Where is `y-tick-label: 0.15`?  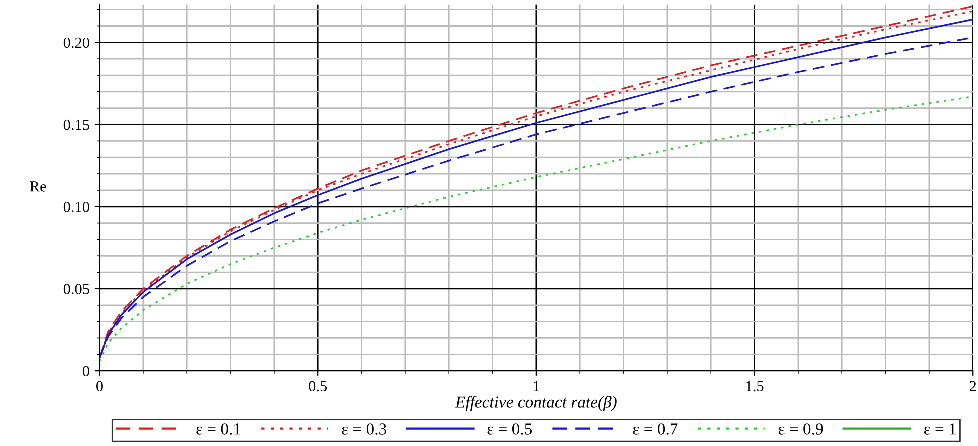
y-tick-label: 0.15 is located at coordinates (77, 125).